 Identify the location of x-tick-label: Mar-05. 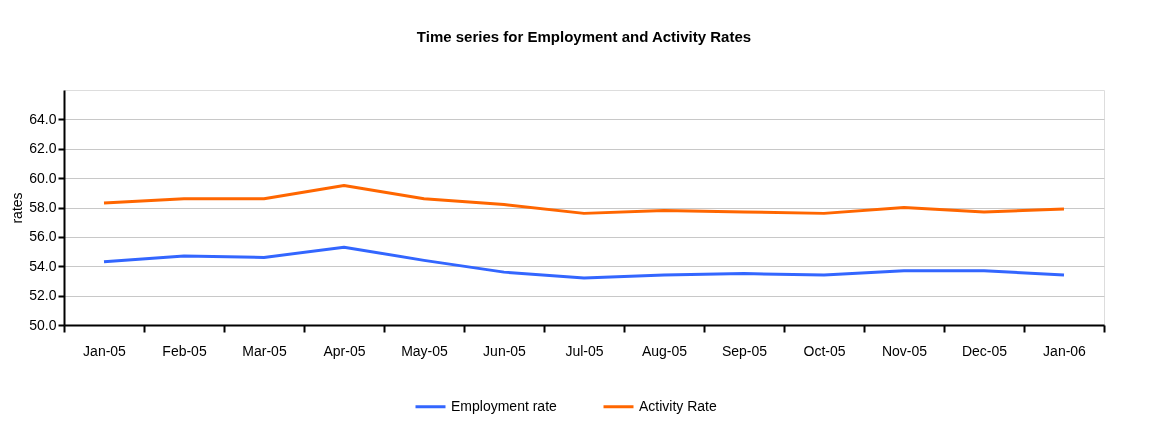
(264, 350).